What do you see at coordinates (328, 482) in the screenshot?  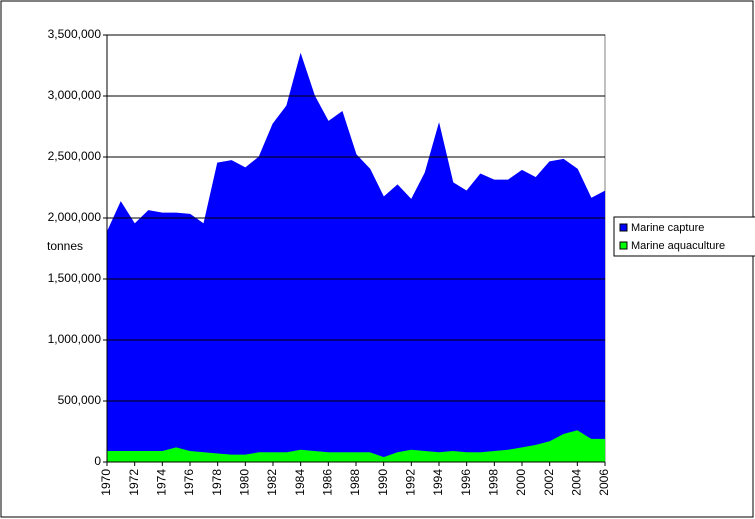 I see `x-tick-label: 1986` at bounding box center [328, 482].